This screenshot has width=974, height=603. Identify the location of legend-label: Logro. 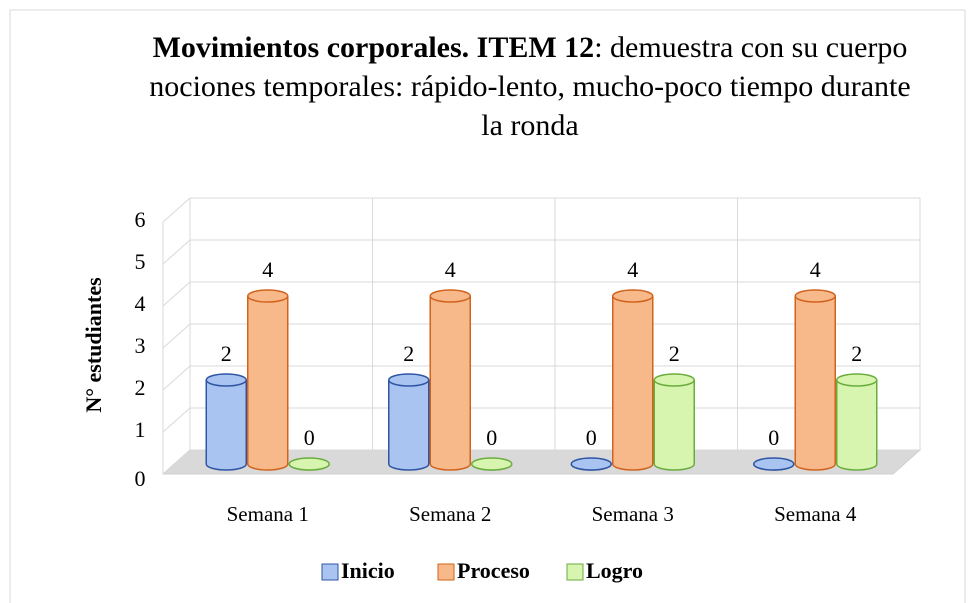
(614, 570).